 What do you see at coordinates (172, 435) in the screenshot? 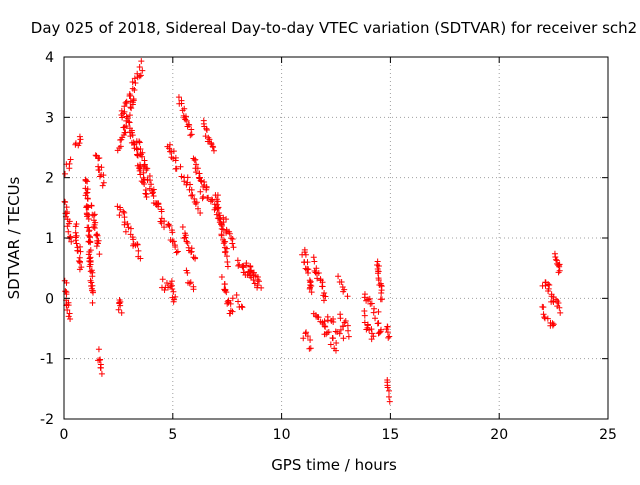
I see `x-tick-label: 5` at bounding box center [172, 435].